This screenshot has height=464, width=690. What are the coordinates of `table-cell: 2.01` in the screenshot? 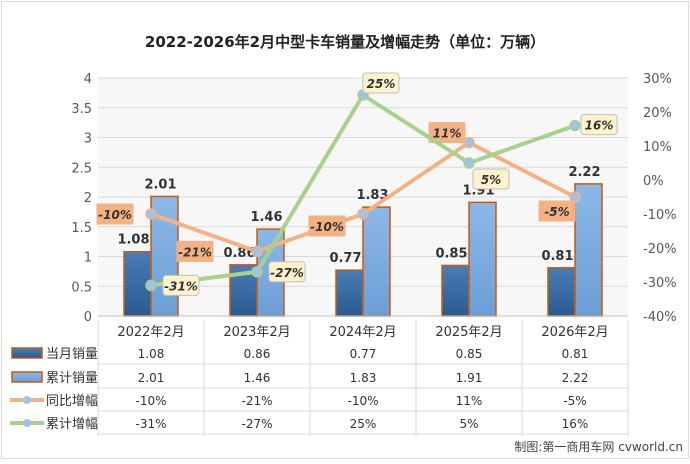 It's located at (151, 378).